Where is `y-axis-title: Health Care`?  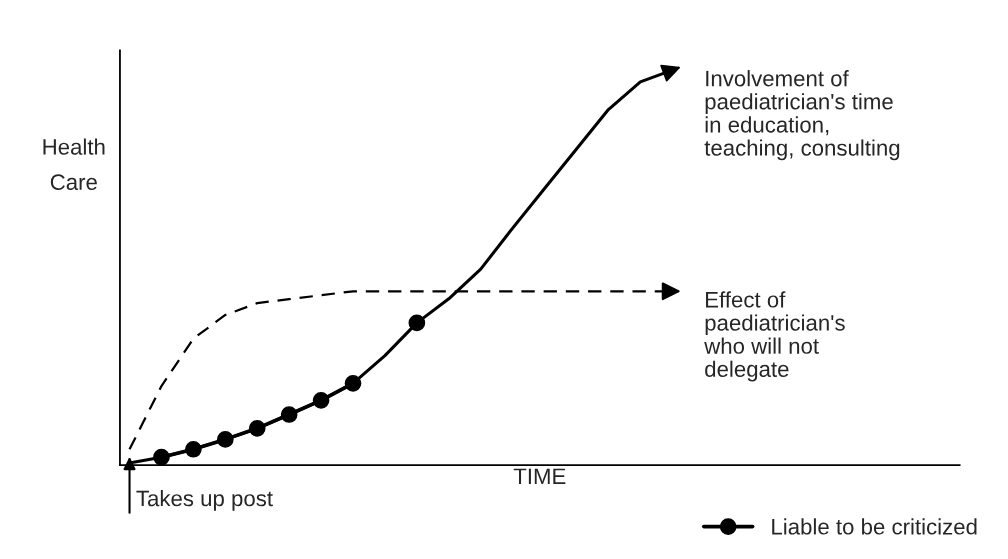 y-axis-title: Health Care is located at coordinates (74, 164).